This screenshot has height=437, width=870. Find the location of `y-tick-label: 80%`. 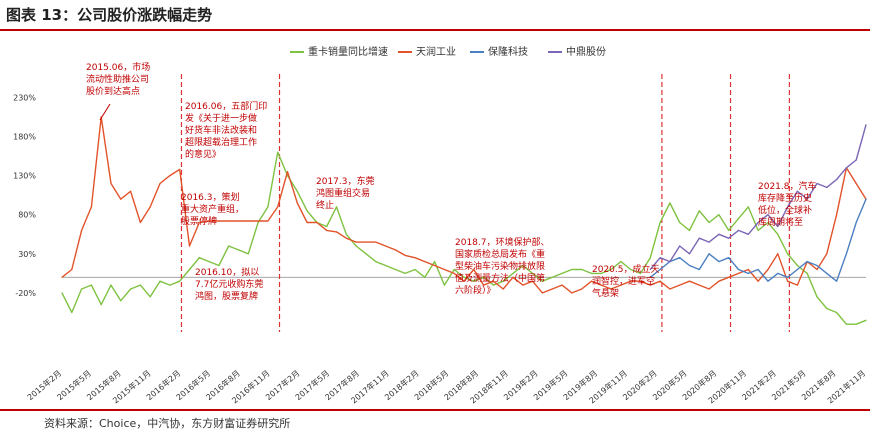

y-tick-label: 80% is located at coordinates (27, 215).